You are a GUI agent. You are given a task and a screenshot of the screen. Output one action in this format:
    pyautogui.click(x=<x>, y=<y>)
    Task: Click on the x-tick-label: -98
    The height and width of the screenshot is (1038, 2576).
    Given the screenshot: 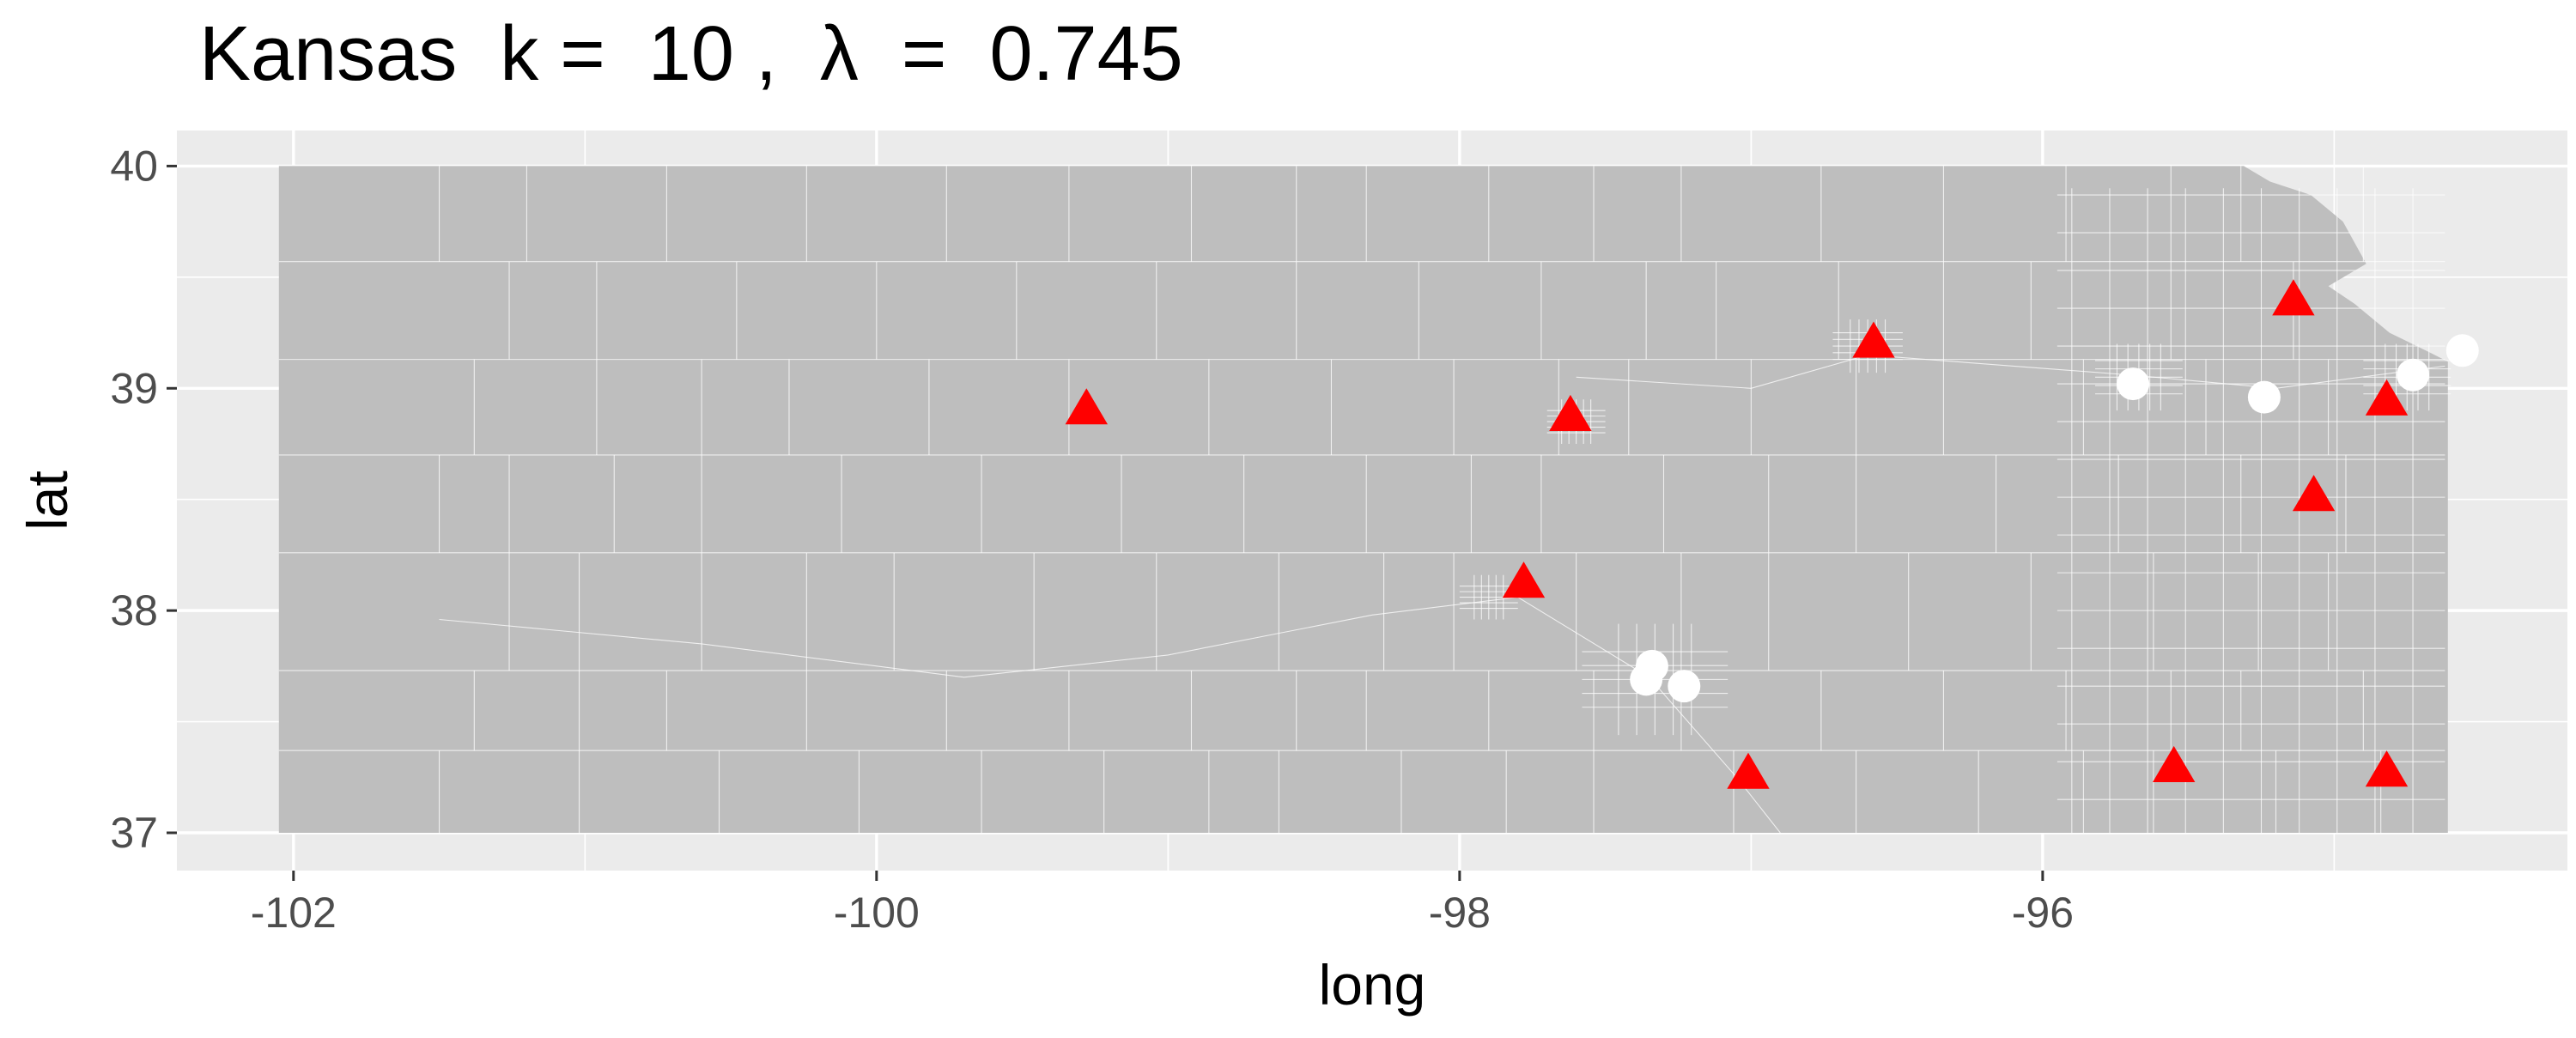 What is the action you would take?
    pyautogui.click(x=1460, y=913)
    